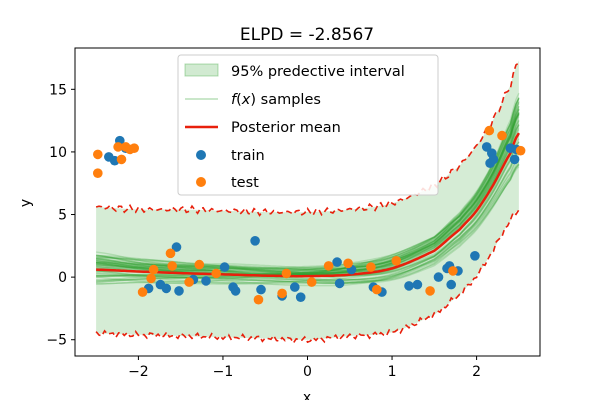 This screenshot has width=600, height=400. I want to click on x-axis-label: x, so click(307, 395).